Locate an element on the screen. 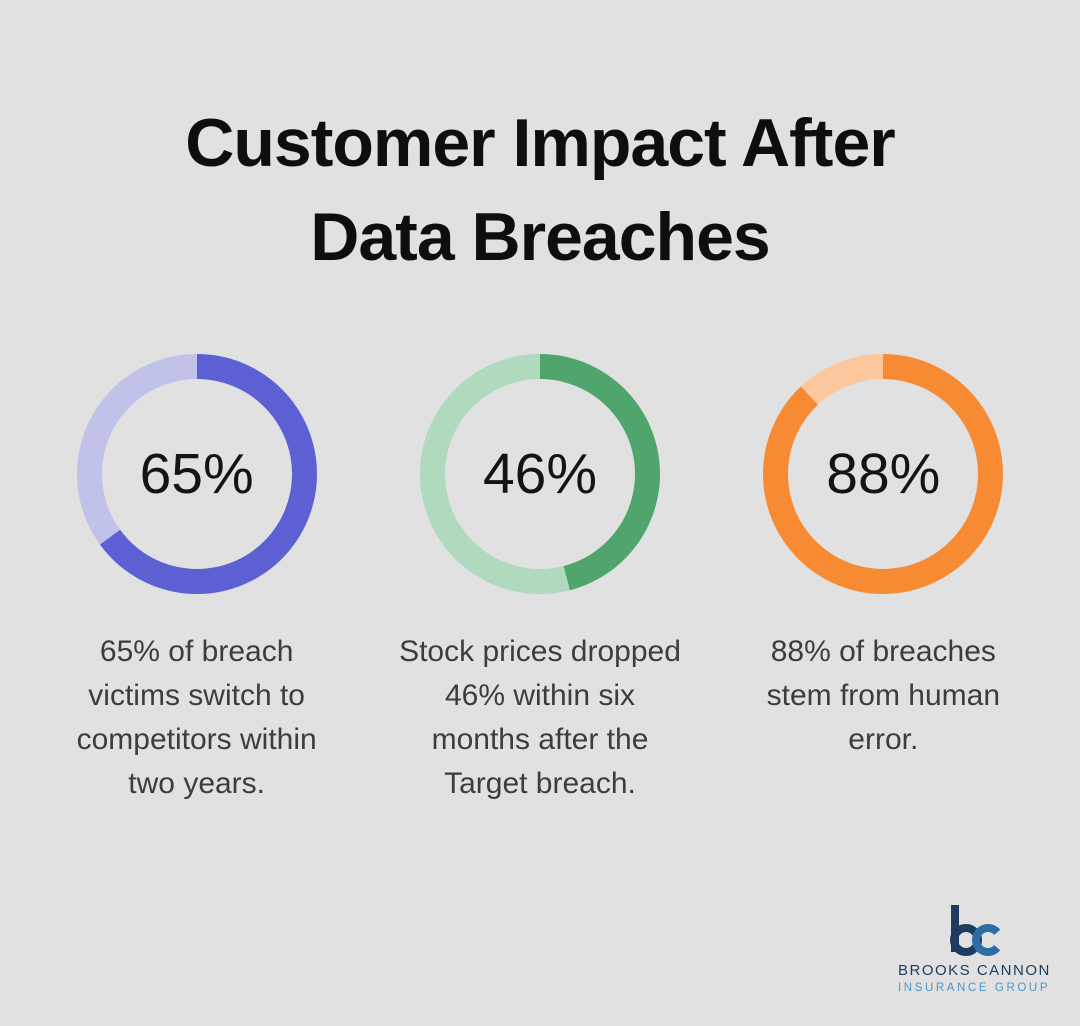 This screenshot has height=1026, width=1080. title-line-2: Data Breaches is located at coordinates (540, 237).